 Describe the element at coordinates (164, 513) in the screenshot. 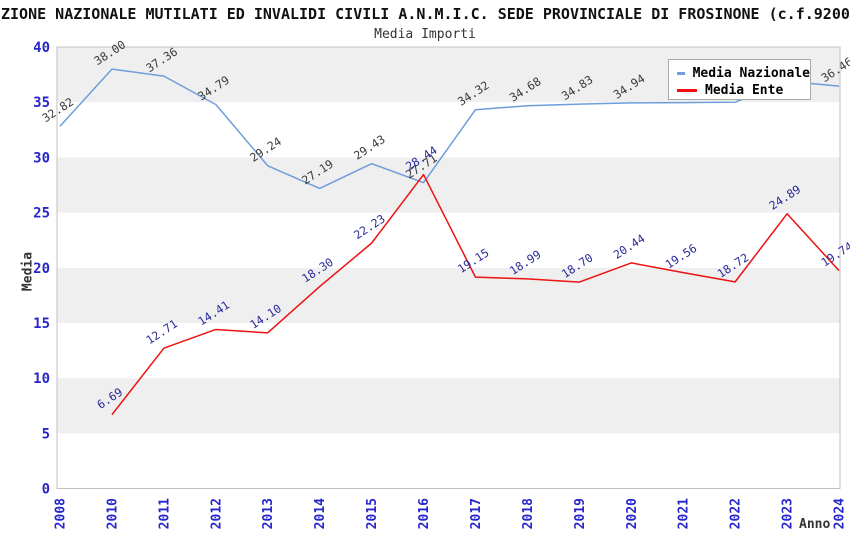

I see `x-tick-label: 2011` at that location.